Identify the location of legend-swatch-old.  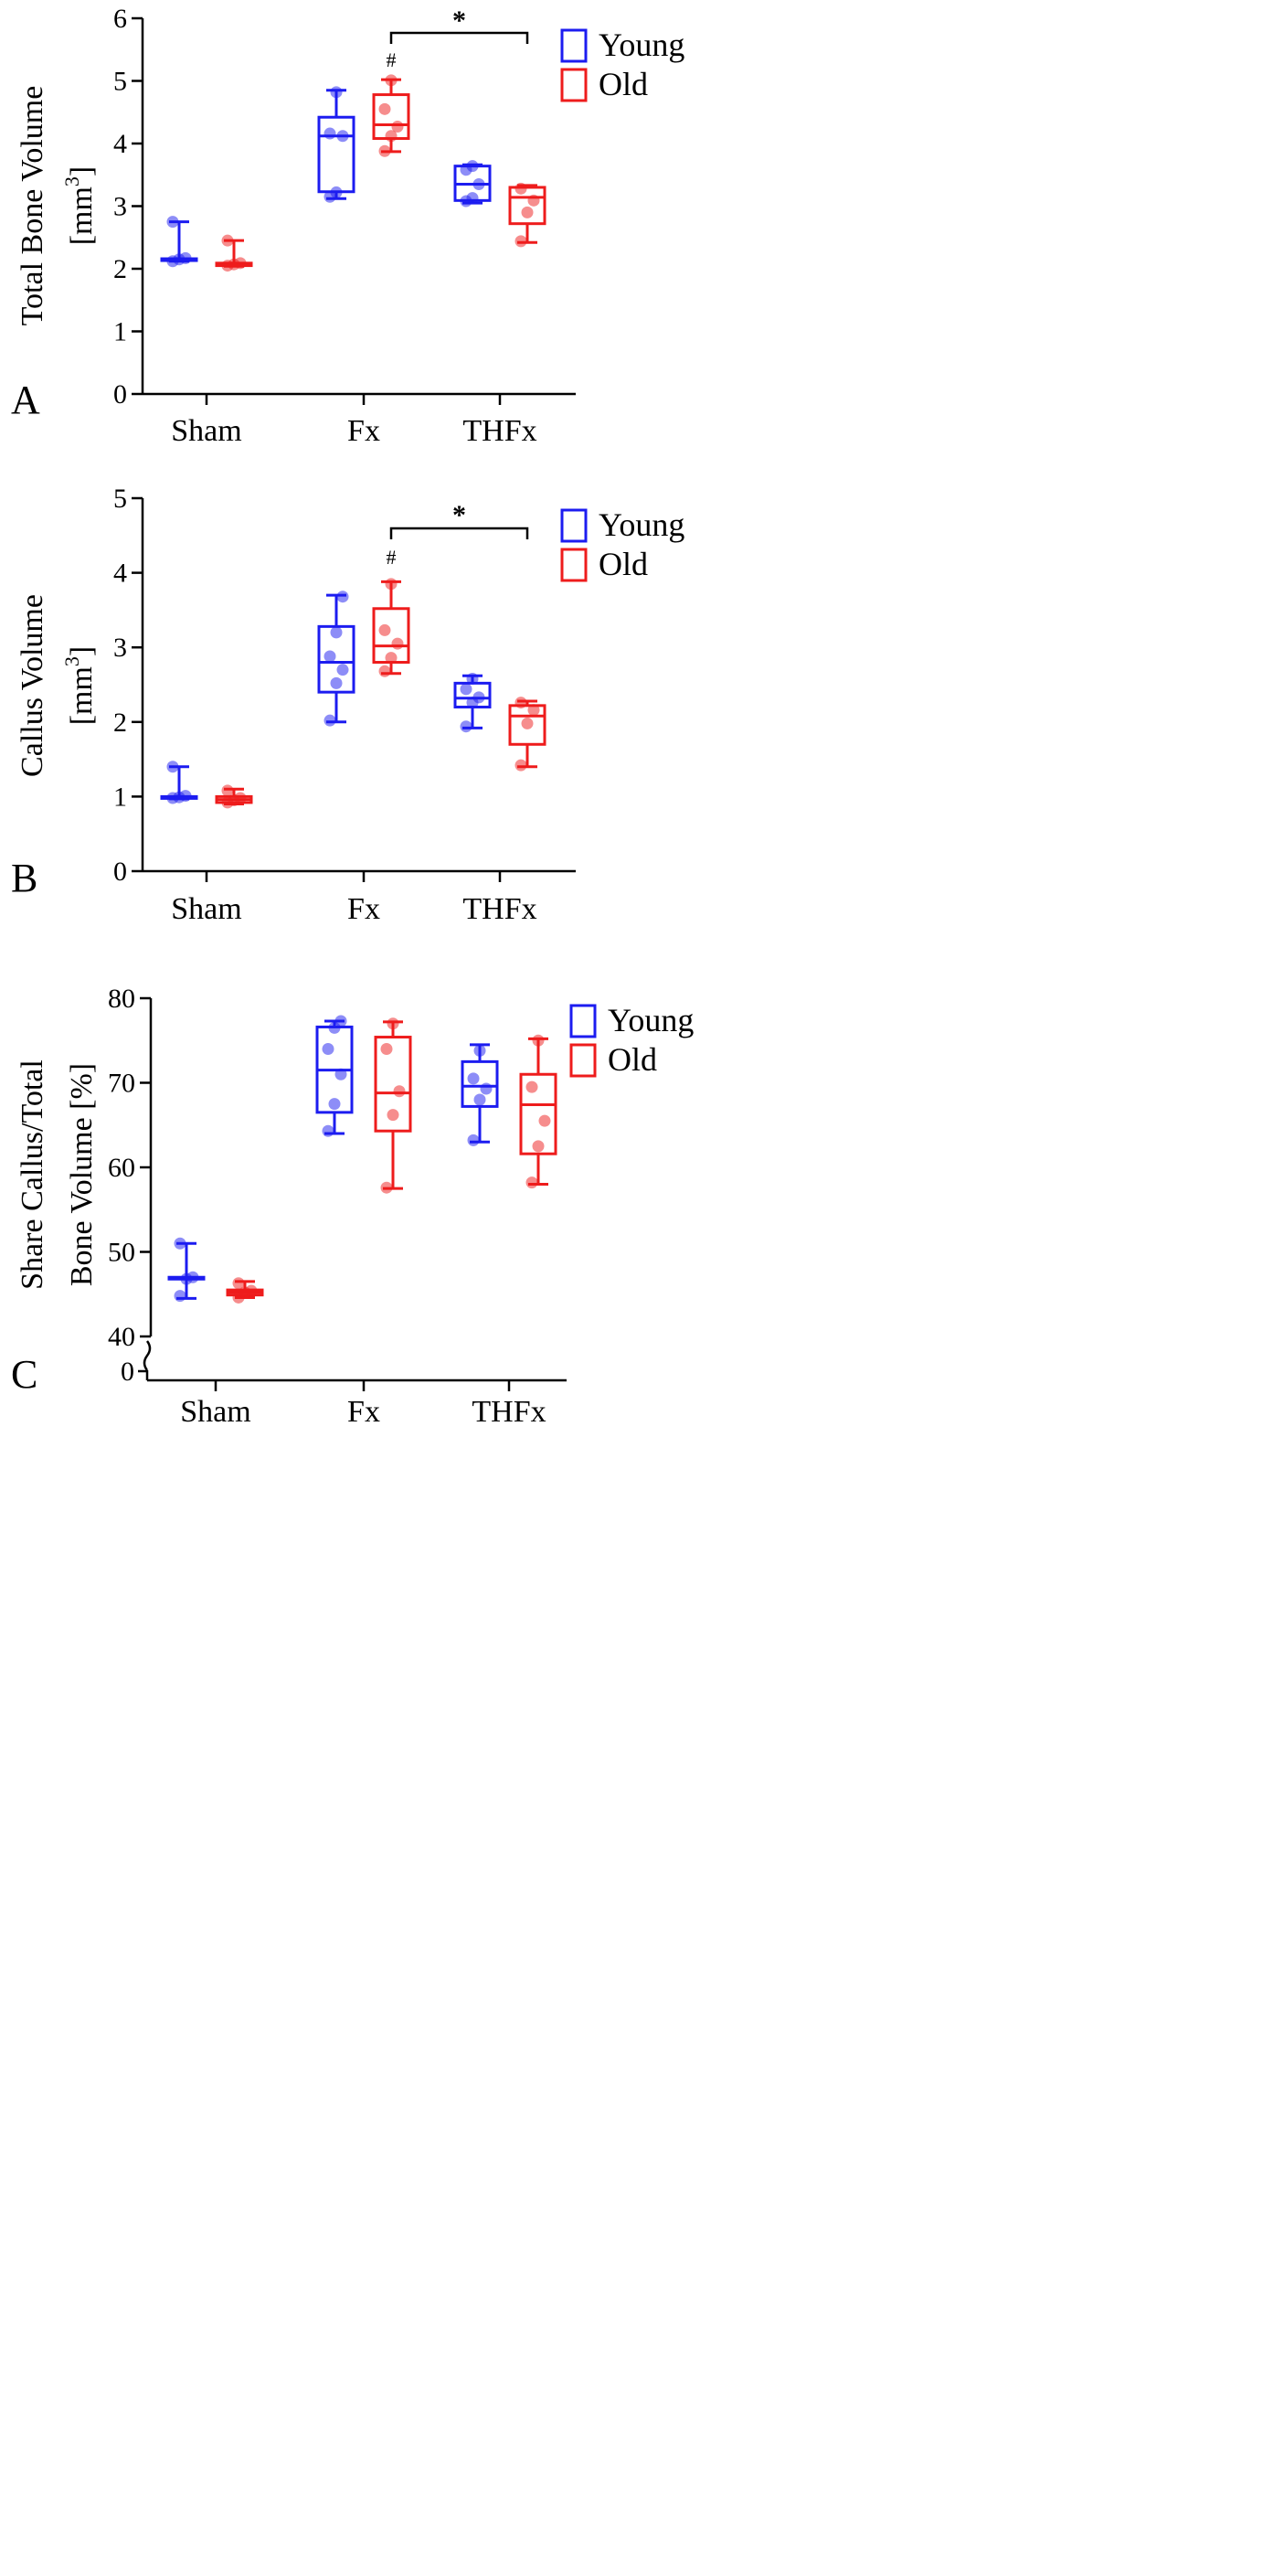
(574, 85).